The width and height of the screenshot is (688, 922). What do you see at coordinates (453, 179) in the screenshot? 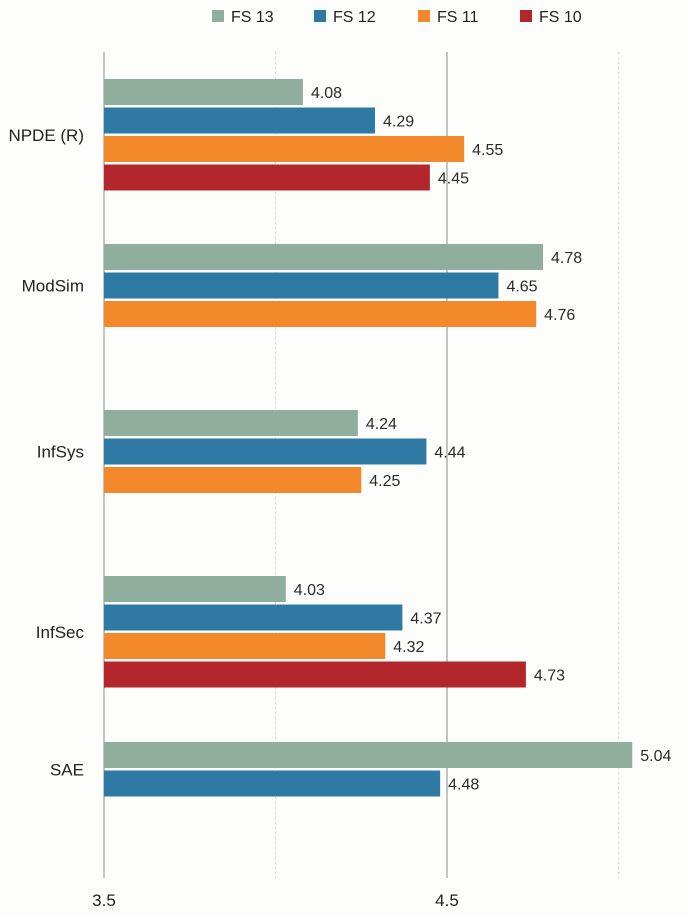
I see `data-label: 4.45` at bounding box center [453, 179].